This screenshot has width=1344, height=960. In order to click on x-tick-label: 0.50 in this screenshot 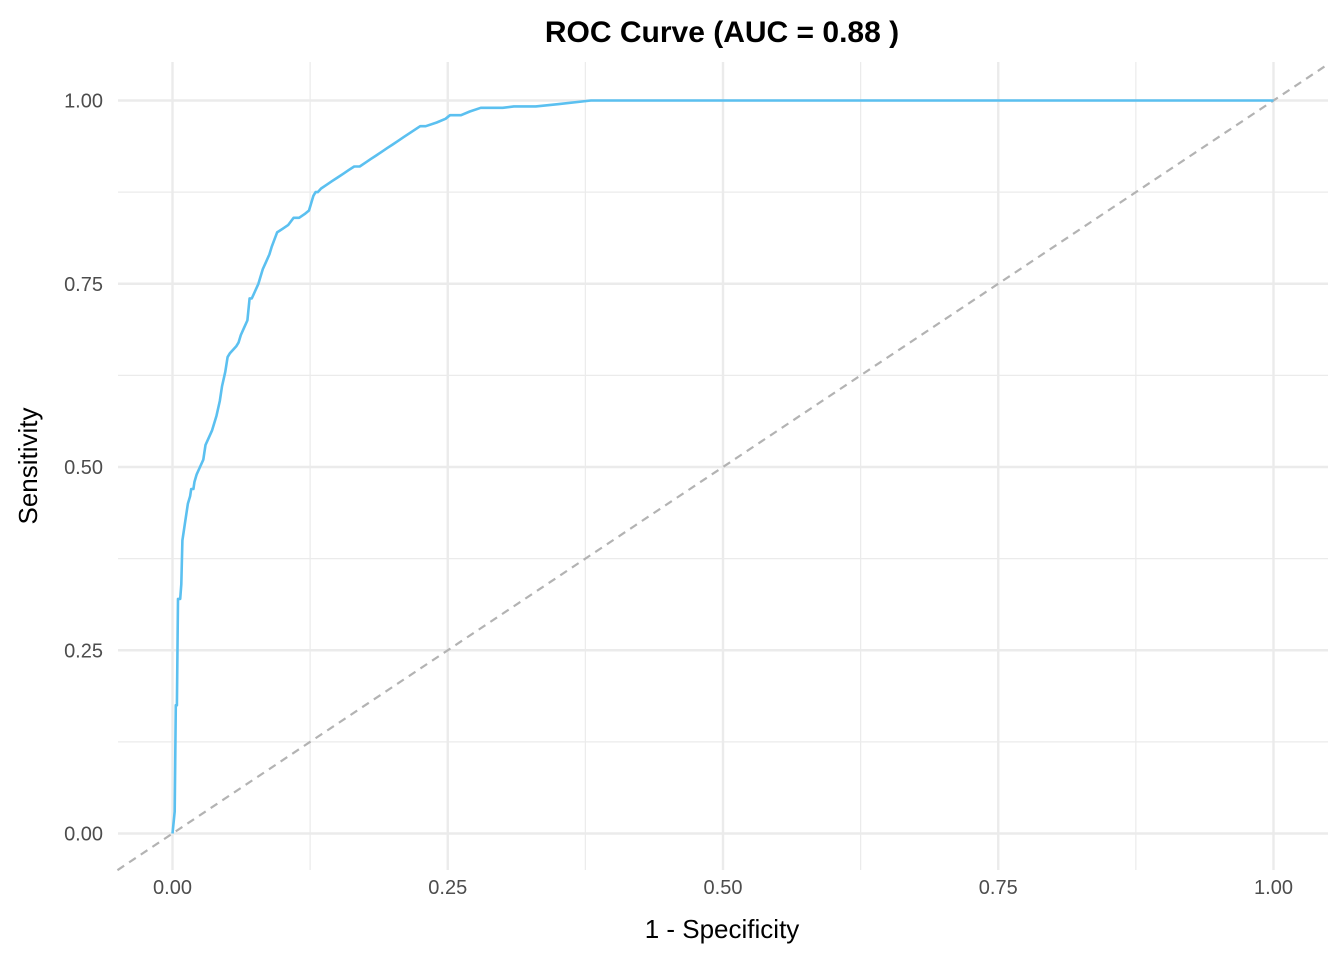, I will do `click(723, 888)`.